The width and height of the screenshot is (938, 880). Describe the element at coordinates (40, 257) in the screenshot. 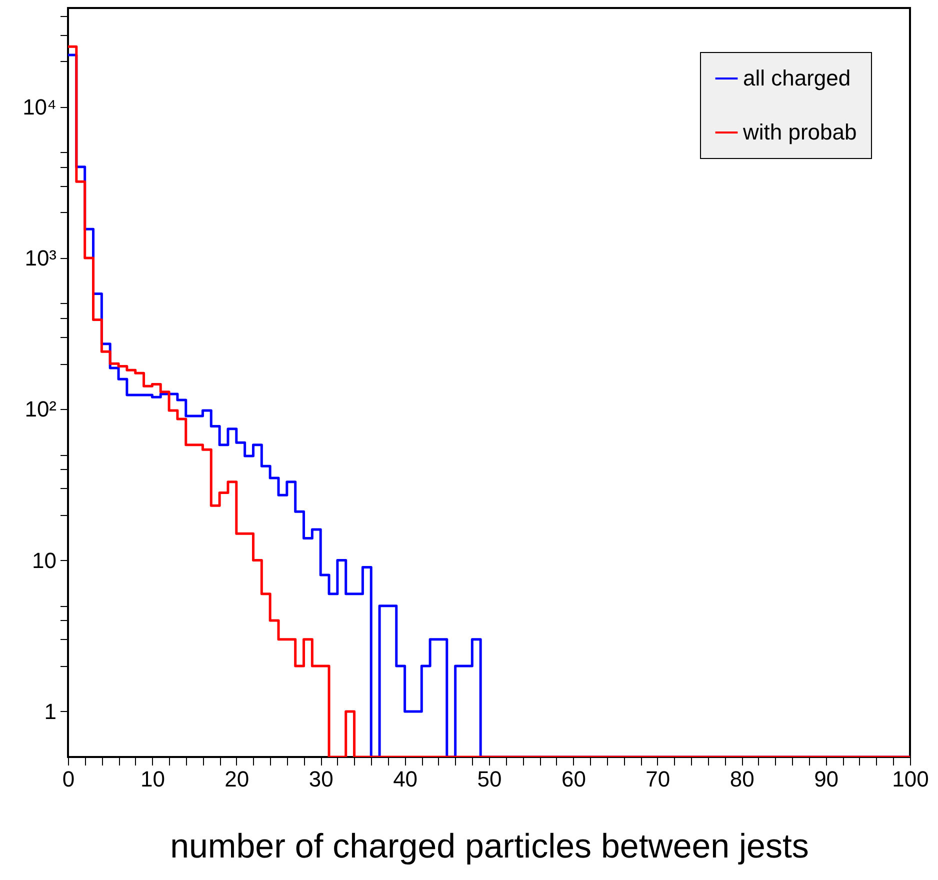

I see `y-tick-label: 10³` at that location.